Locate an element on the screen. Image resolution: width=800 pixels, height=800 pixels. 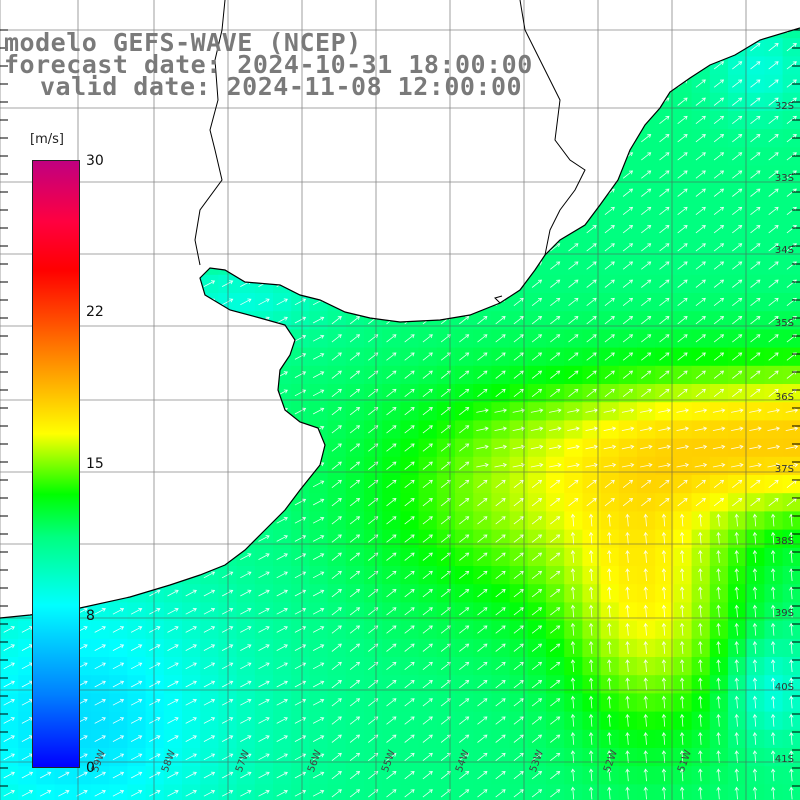
model-title: modelo GEFS-WAVE (NCEP) is located at coordinates (183, 42).